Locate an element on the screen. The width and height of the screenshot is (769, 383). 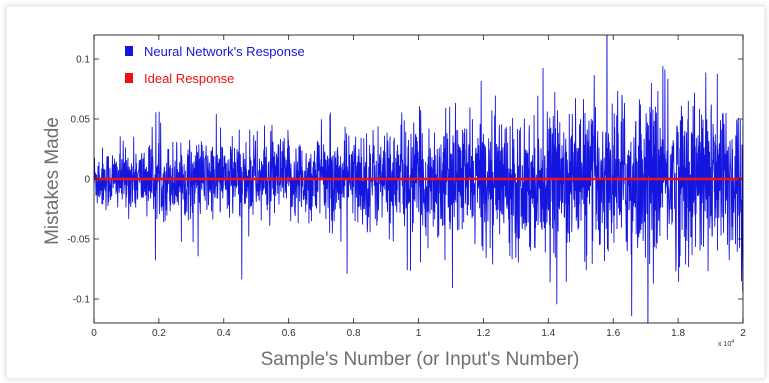
y-tick-label: 0.05 is located at coordinates (81, 120).